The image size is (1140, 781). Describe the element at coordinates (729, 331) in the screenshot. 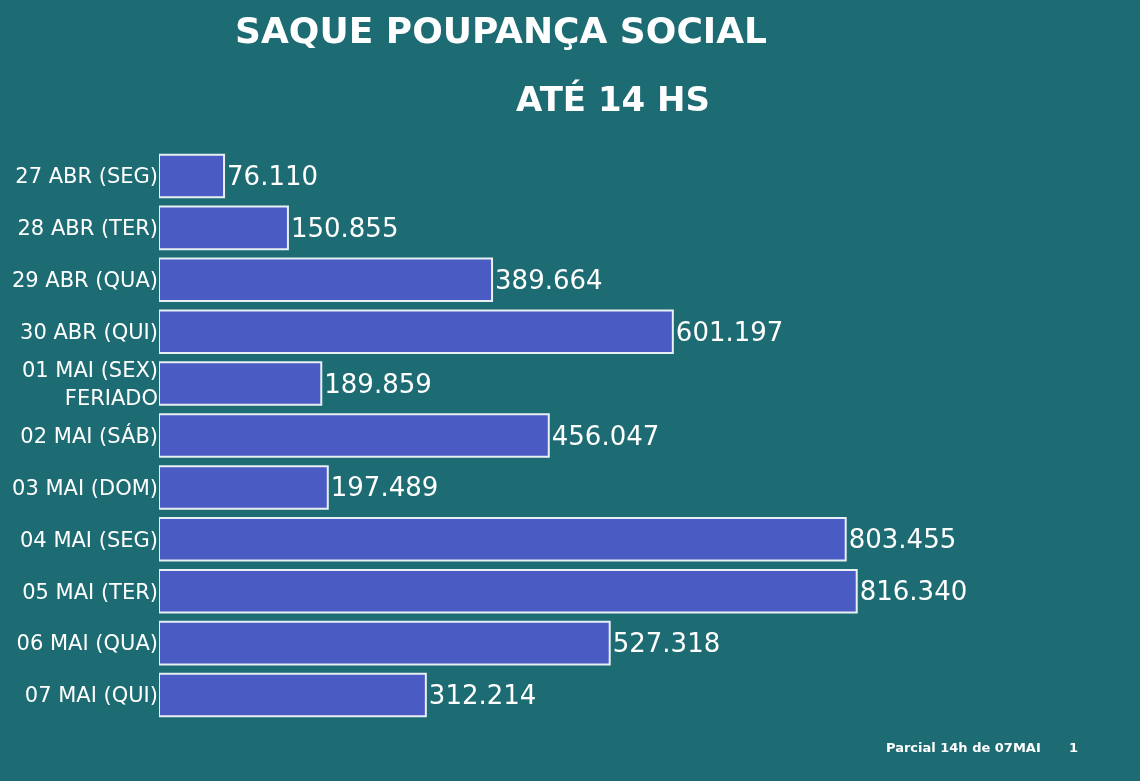

I see `data-label: 601.197` at that location.